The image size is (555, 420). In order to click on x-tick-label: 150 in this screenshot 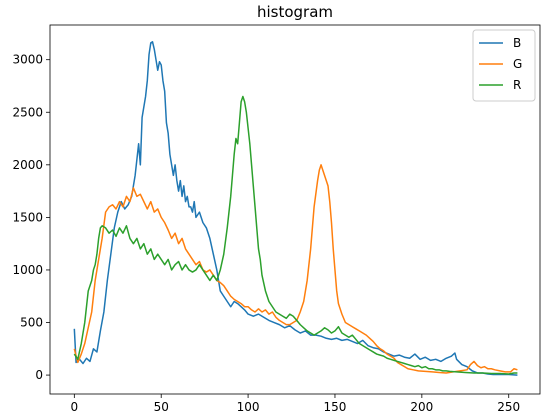, I will do `click(335, 407)`.